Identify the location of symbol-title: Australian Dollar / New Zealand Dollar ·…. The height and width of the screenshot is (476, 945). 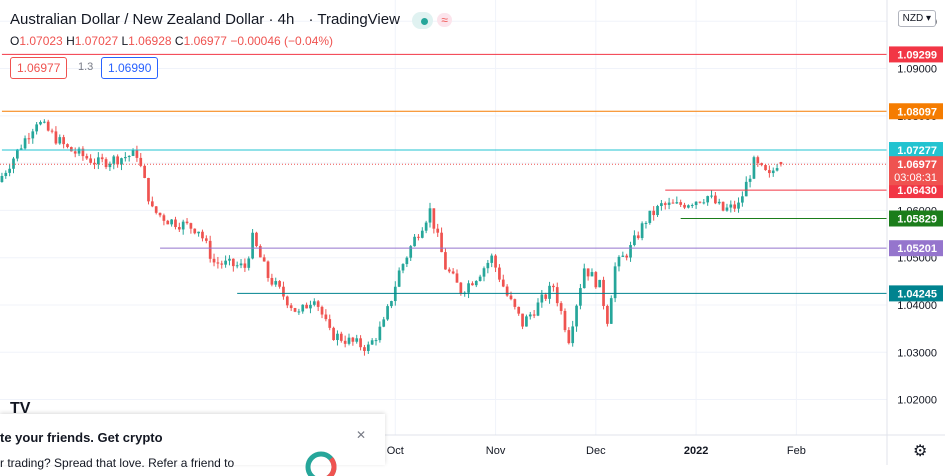
(152, 19).